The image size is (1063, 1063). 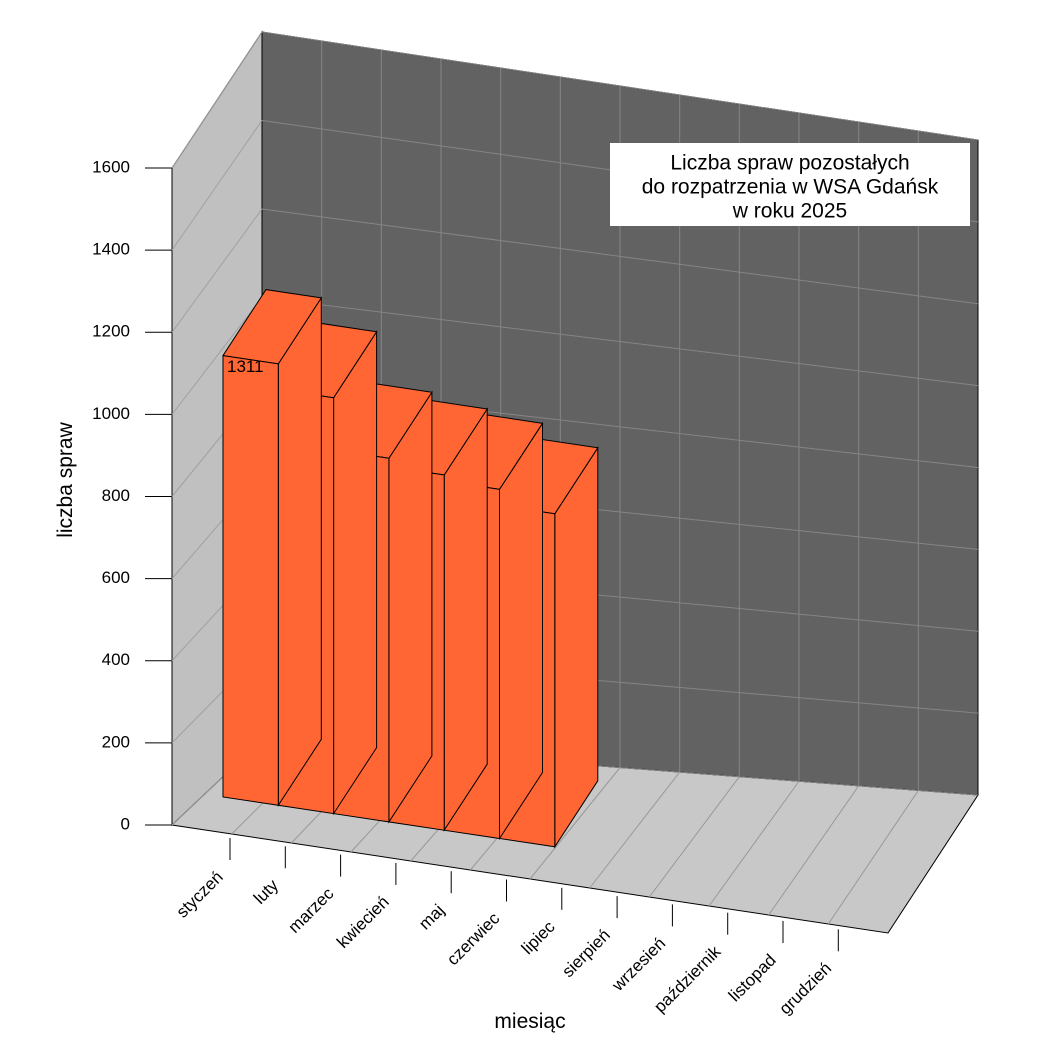 What do you see at coordinates (111, 166) in the screenshot?
I see `y-tick-label: 1600` at bounding box center [111, 166].